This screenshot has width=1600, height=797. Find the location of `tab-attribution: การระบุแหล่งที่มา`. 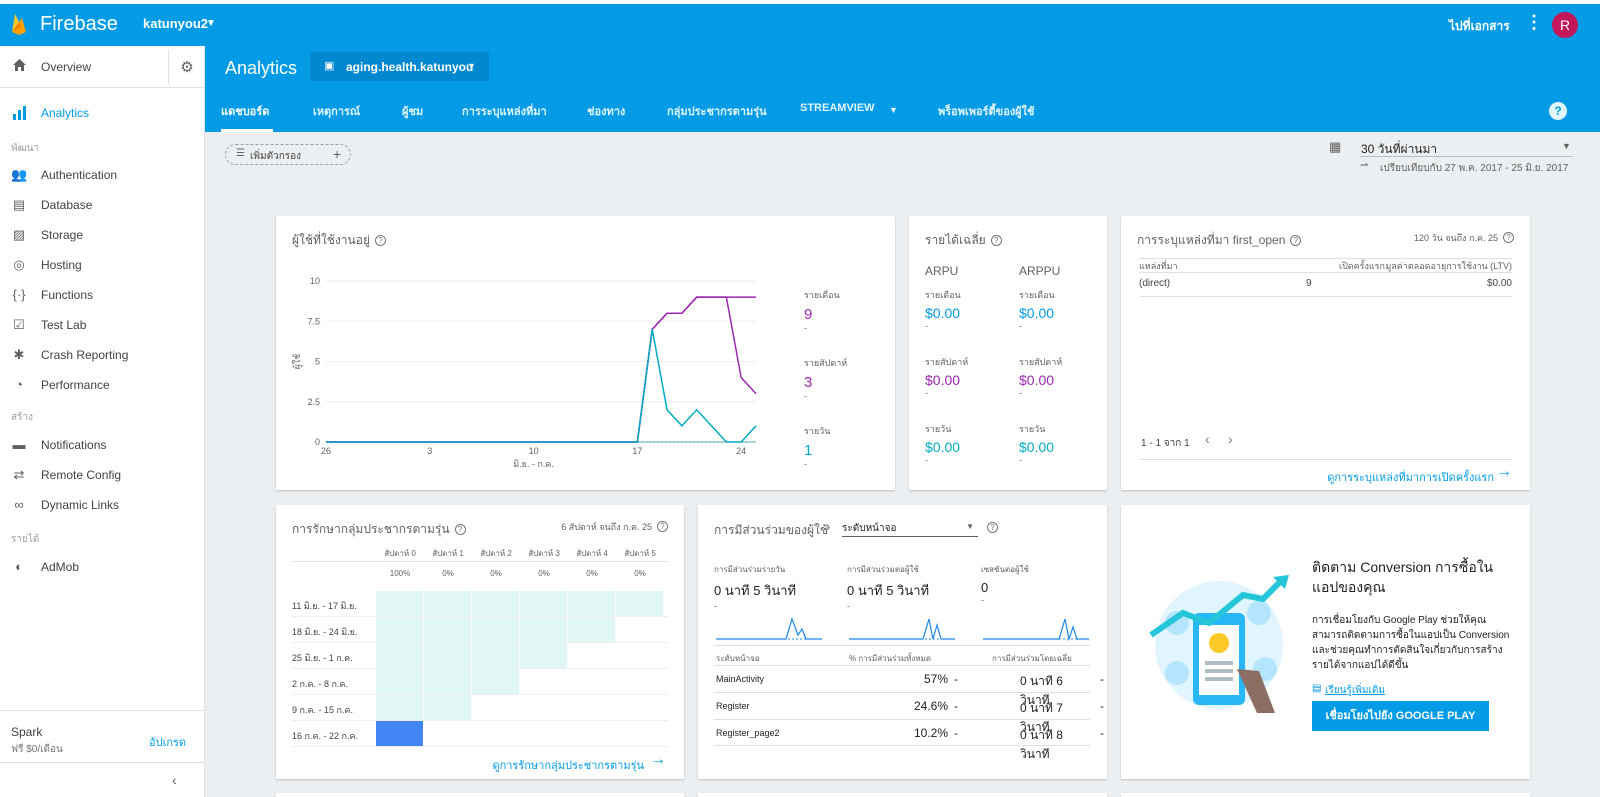

tab-attribution: การระบุแหล่งที่มา is located at coordinates (504, 112).